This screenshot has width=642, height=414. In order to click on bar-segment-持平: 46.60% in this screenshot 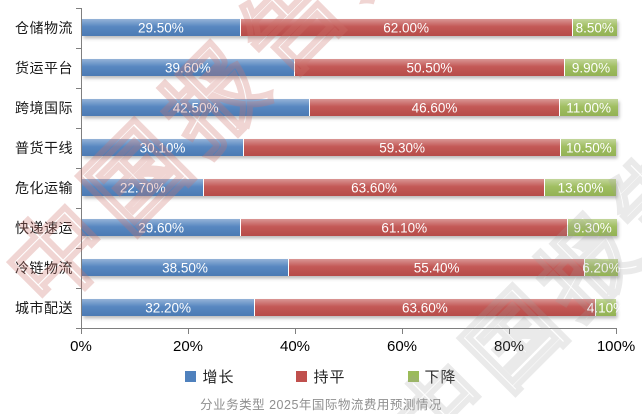, I will do `click(434, 107)`.